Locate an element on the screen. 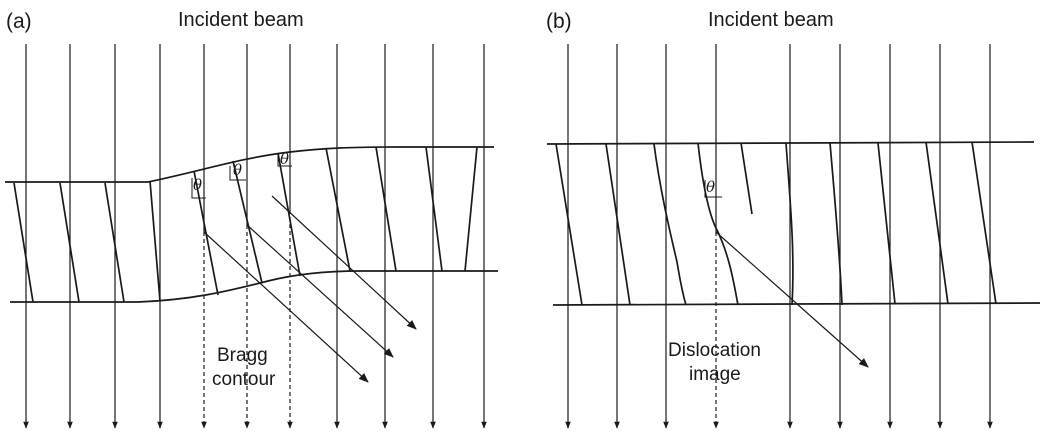 This screenshot has height=447, width=1044. bragg-contour-label-line2: contour is located at coordinates (244, 379).